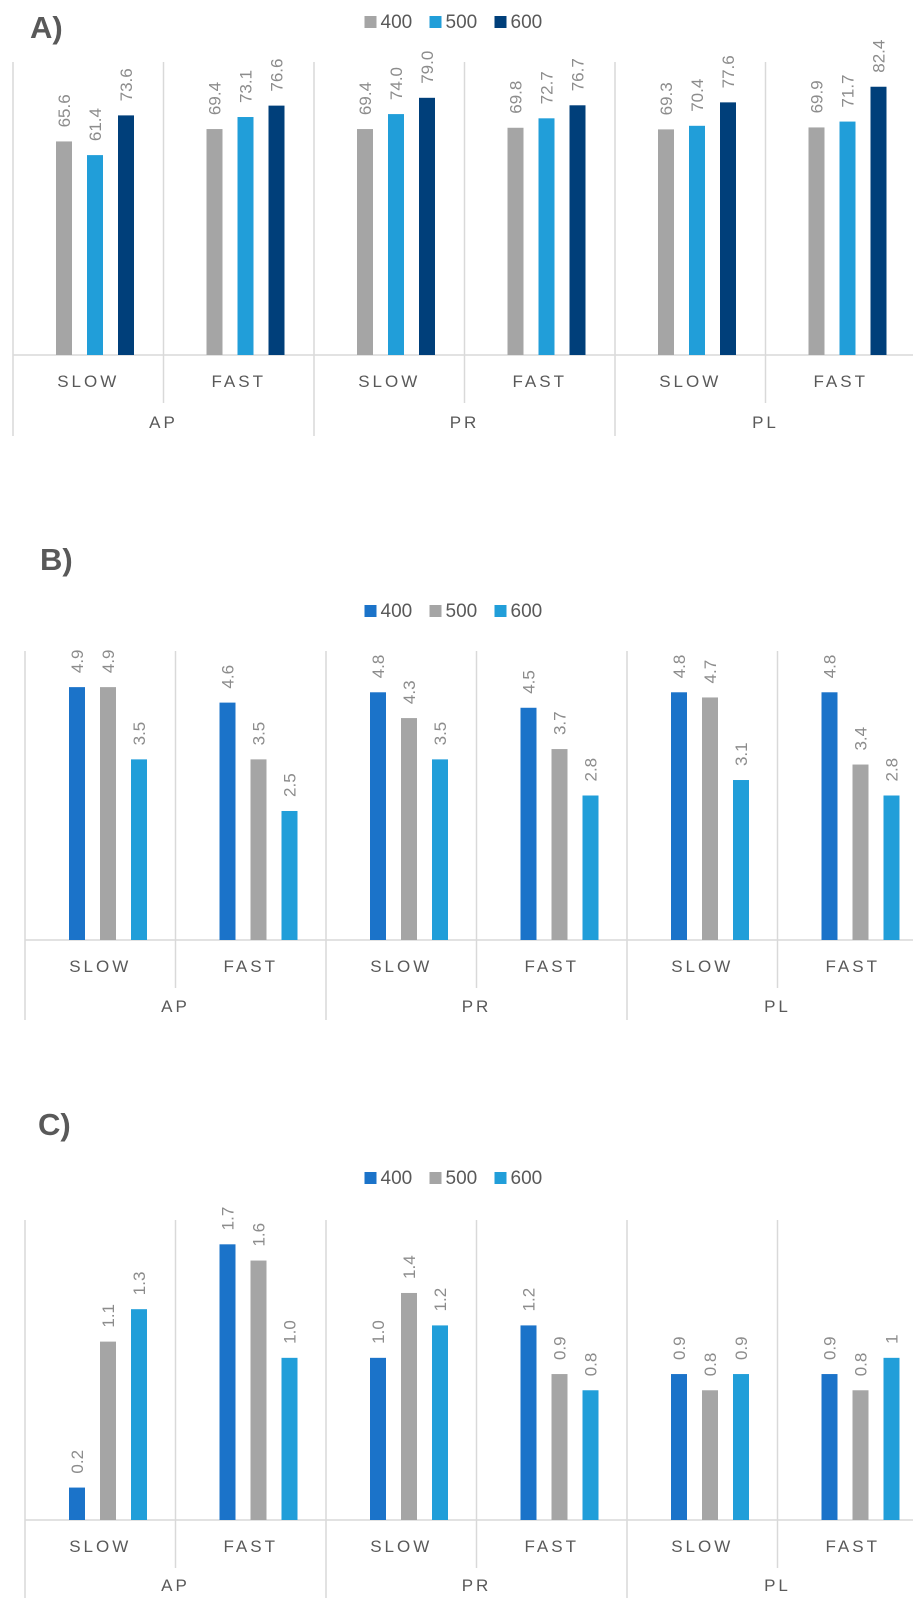 The image size is (913, 1598). Describe the element at coordinates (477, 1006) in the screenshot. I see `panel-b-group-label-pr: PR` at that location.